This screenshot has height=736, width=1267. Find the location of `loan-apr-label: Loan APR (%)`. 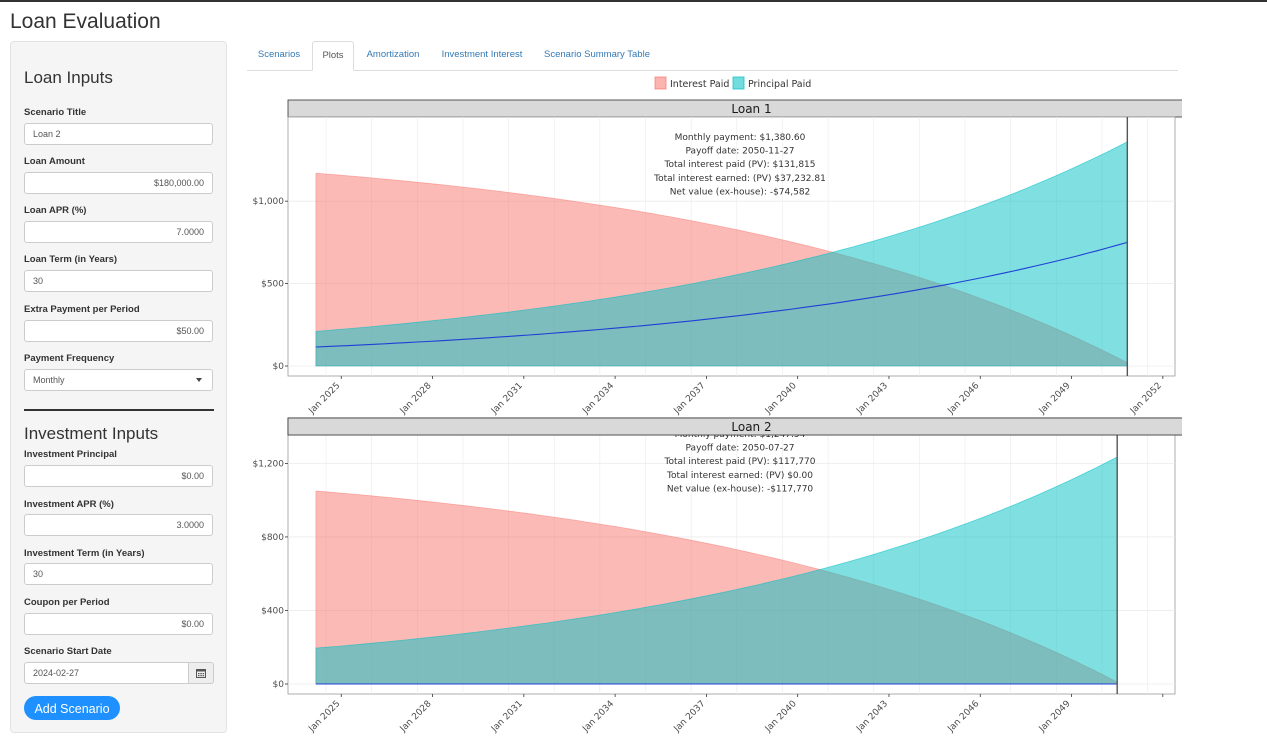

loan-apr-label: Loan APR (%) is located at coordinates (55, 210).